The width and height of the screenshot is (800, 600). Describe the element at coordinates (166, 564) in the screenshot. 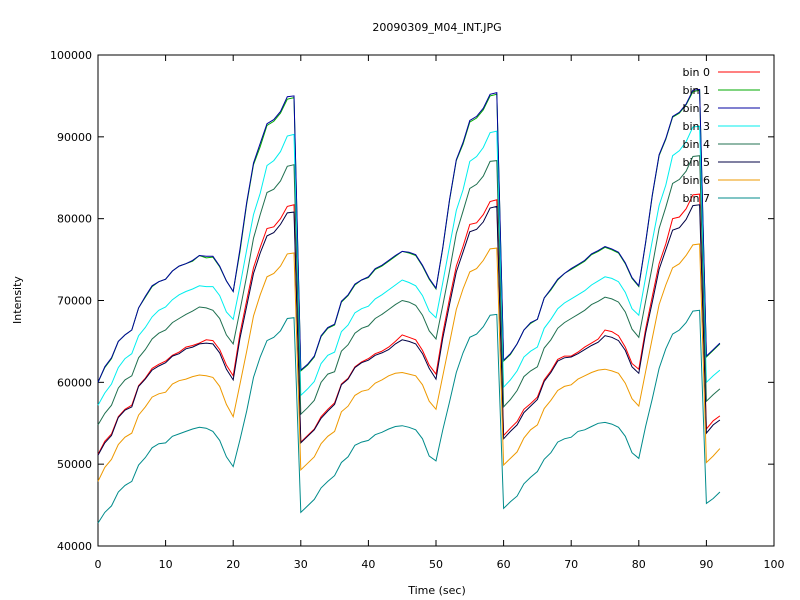

I see `x-tick-label: 10` at that location.